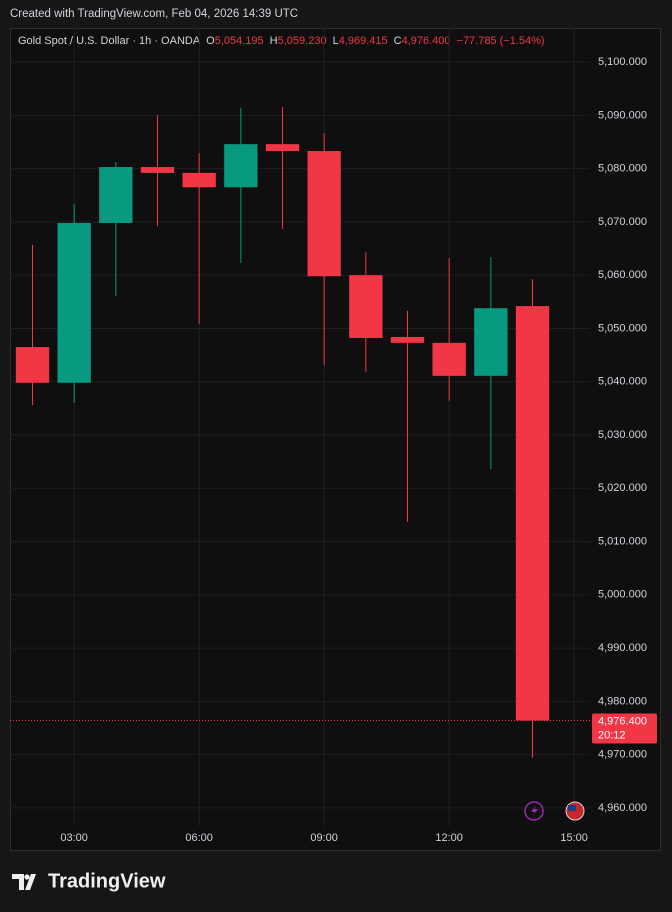 The height and width of the screenshot is (912, 672). Describe the element at coordinates (622, 328) in the screenshot. I see `y-tick-label: 5,050.000` at that location.